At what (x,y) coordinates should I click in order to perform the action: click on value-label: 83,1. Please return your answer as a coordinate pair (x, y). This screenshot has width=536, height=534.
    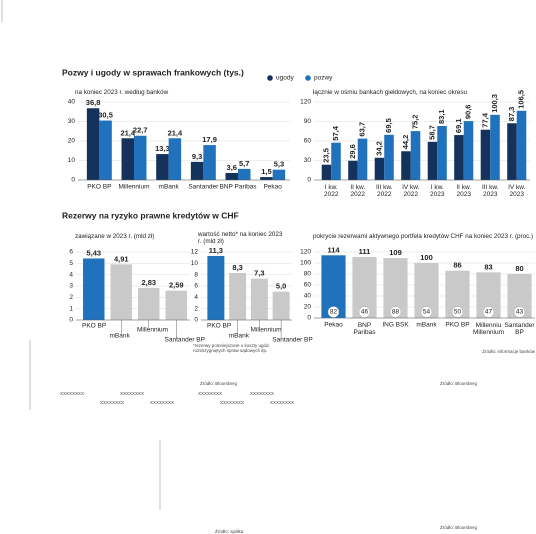
    Looking at the image, I should click on (441, 116).